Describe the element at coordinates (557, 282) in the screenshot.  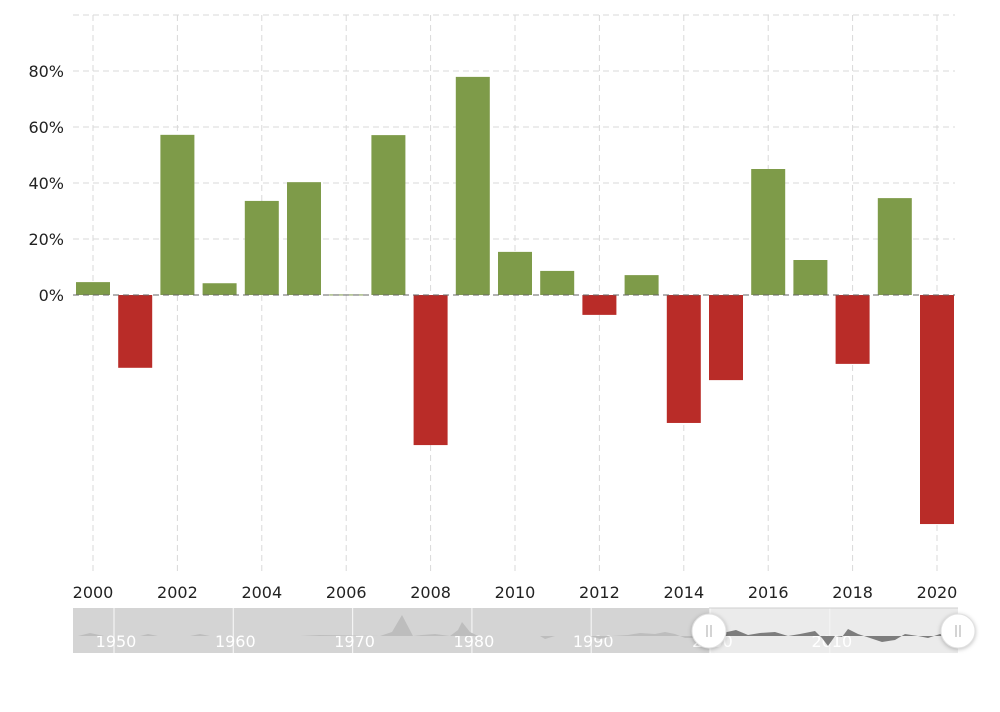
I see `bar-2011` at that location.